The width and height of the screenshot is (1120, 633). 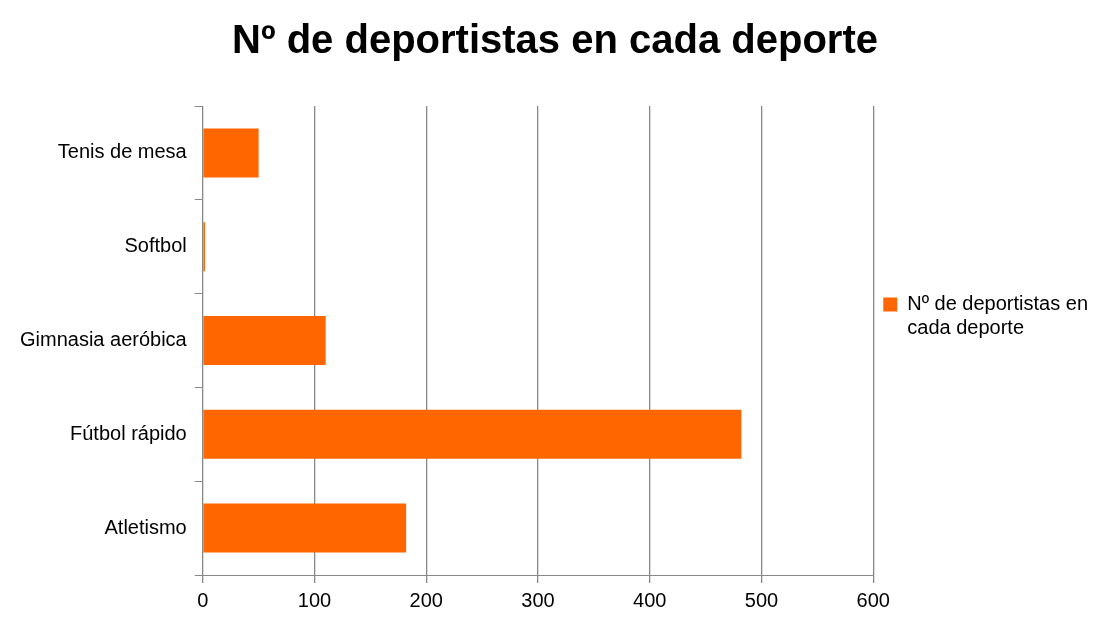 I want to click on x-tick-label: 600, so click(x=873, y=599).